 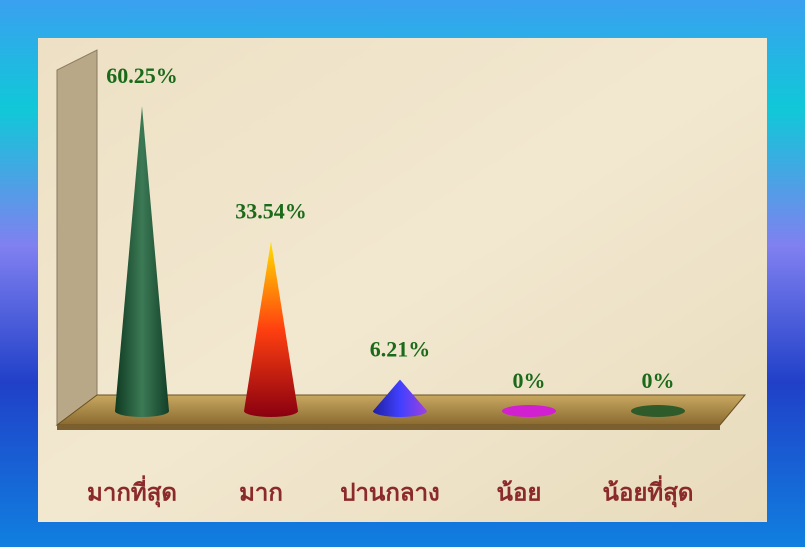 What do you see at coordinates (400, 349) in the screenshot?
I see `value-label: 6.21%` at bounding box center [400, 349].